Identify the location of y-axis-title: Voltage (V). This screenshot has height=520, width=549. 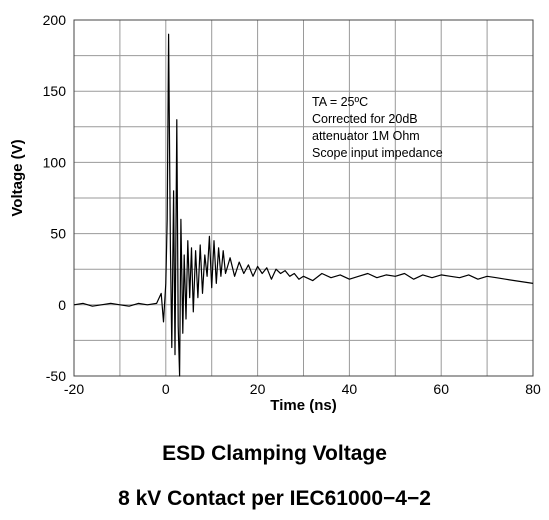
(17, 177).